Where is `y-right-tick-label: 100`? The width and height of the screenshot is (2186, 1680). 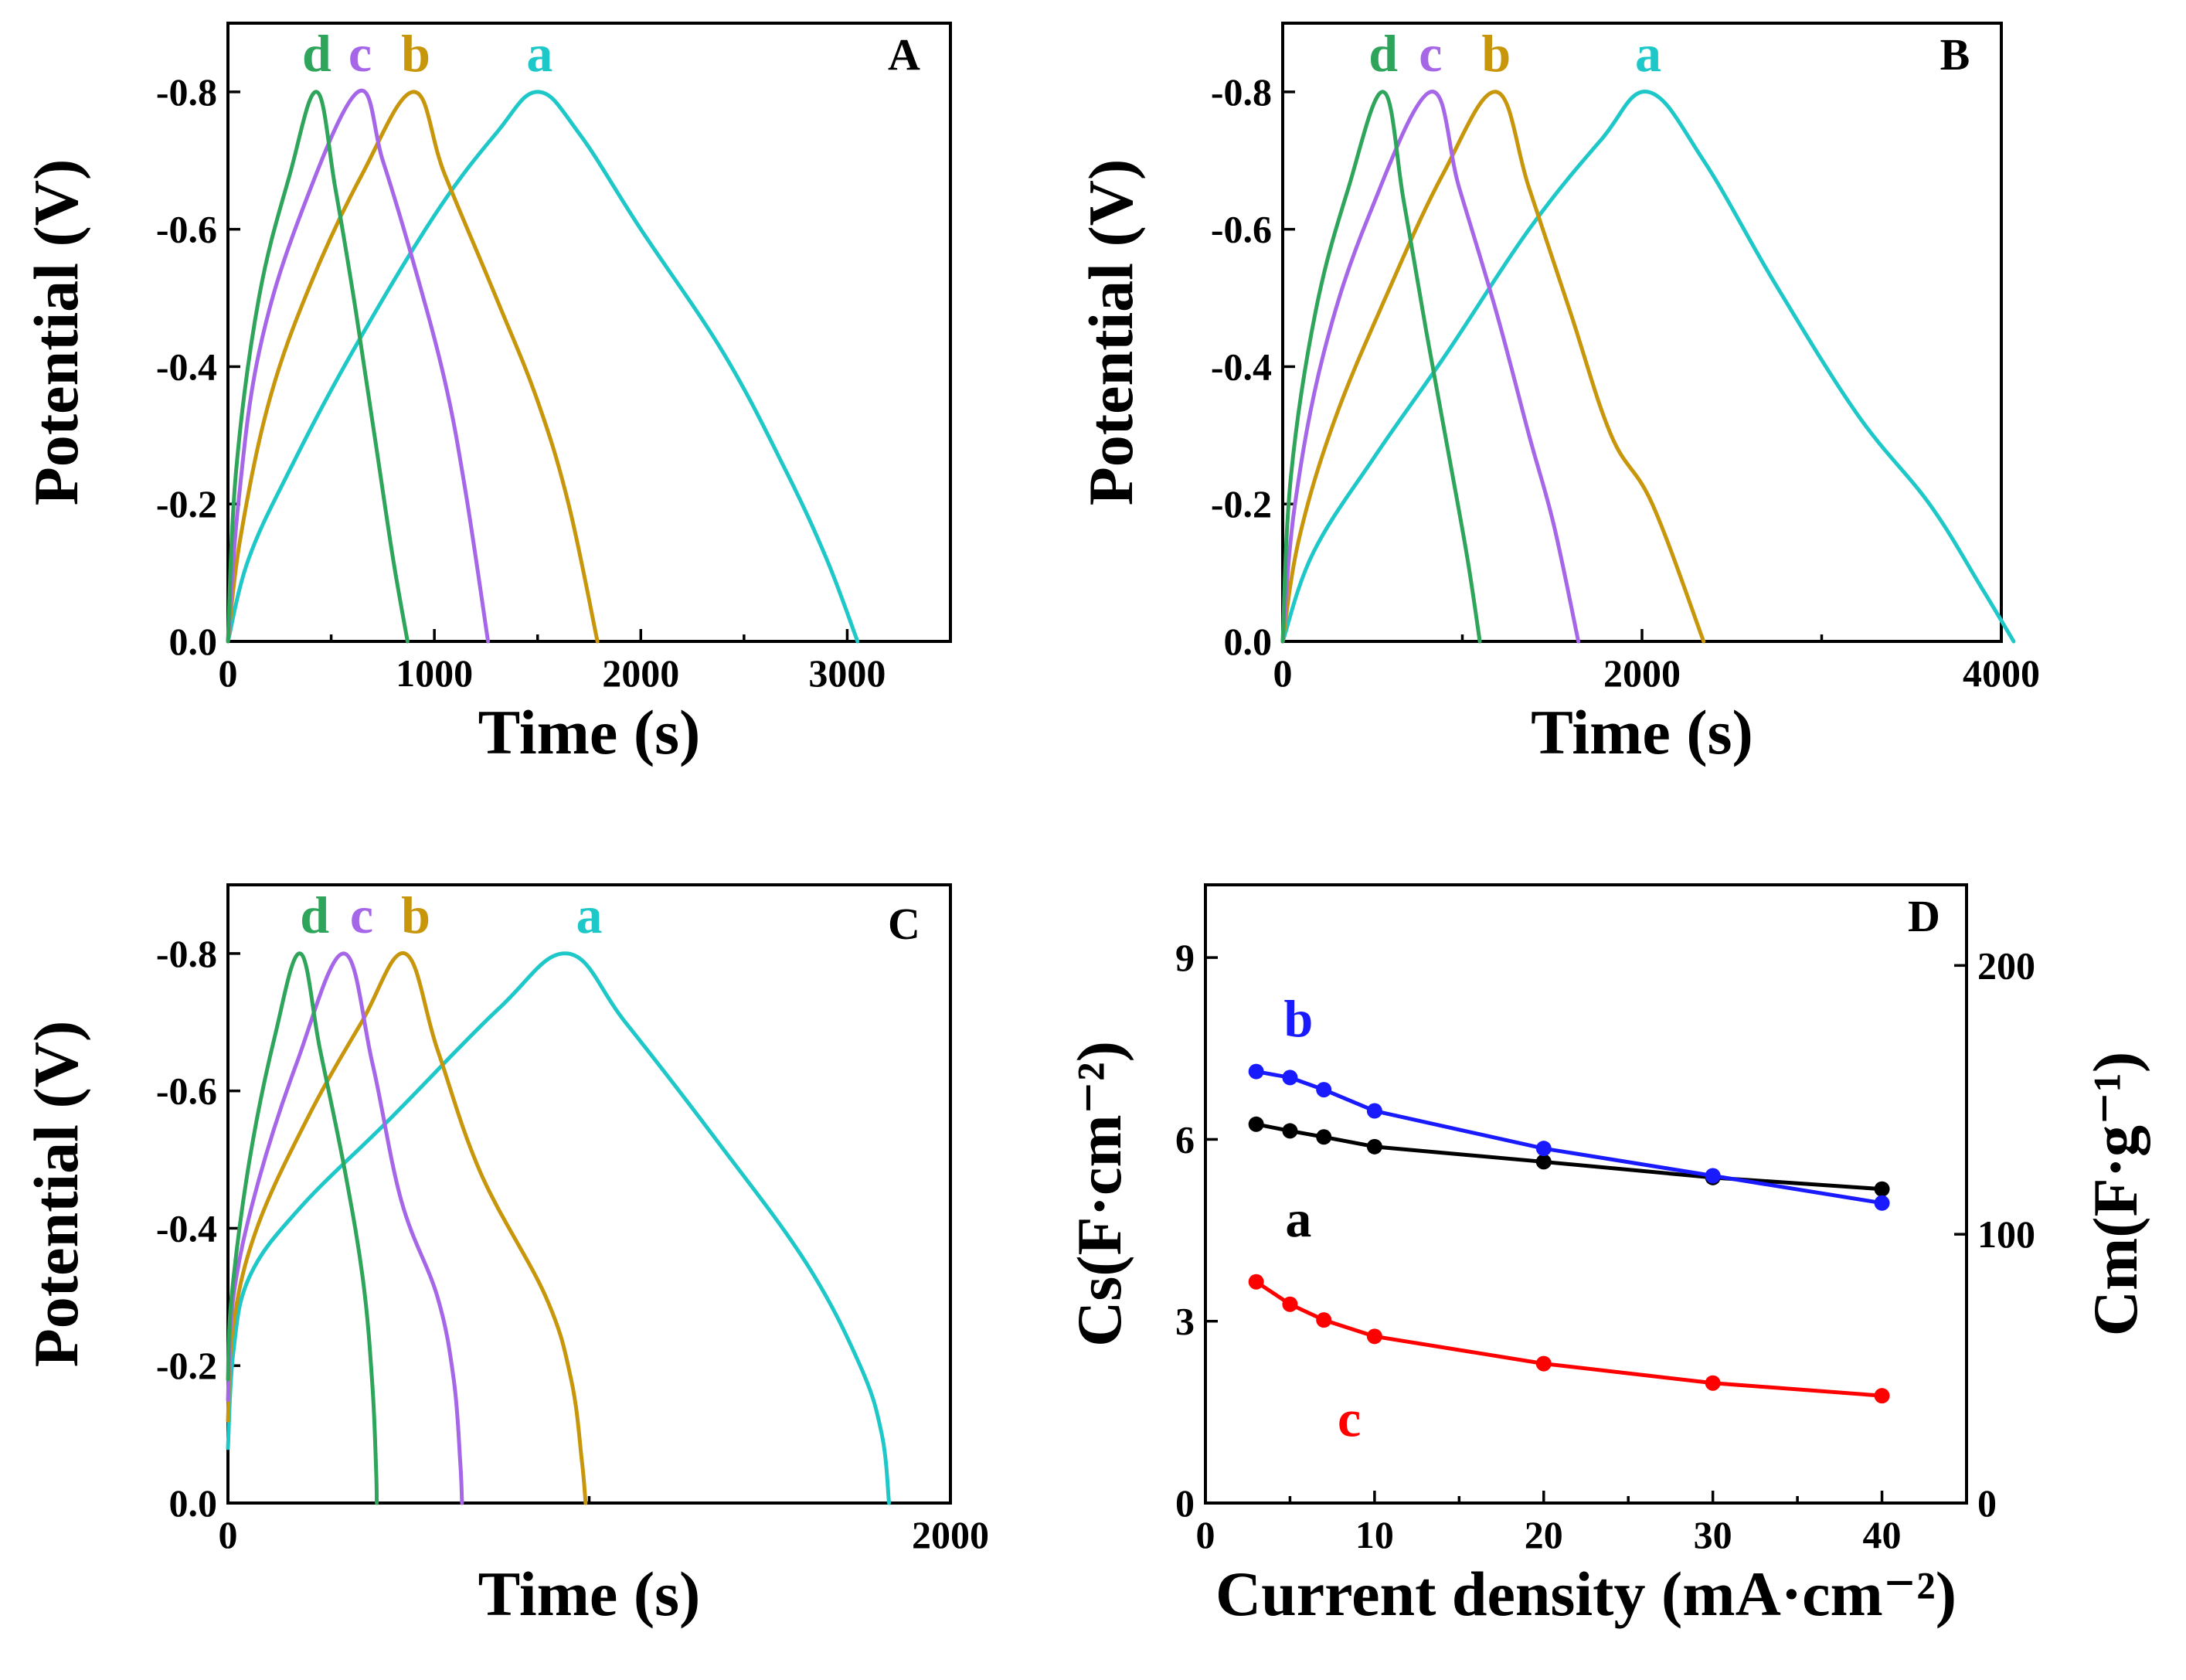 y-right-tick-label: 100 is located at coordinates (2006, 1234).